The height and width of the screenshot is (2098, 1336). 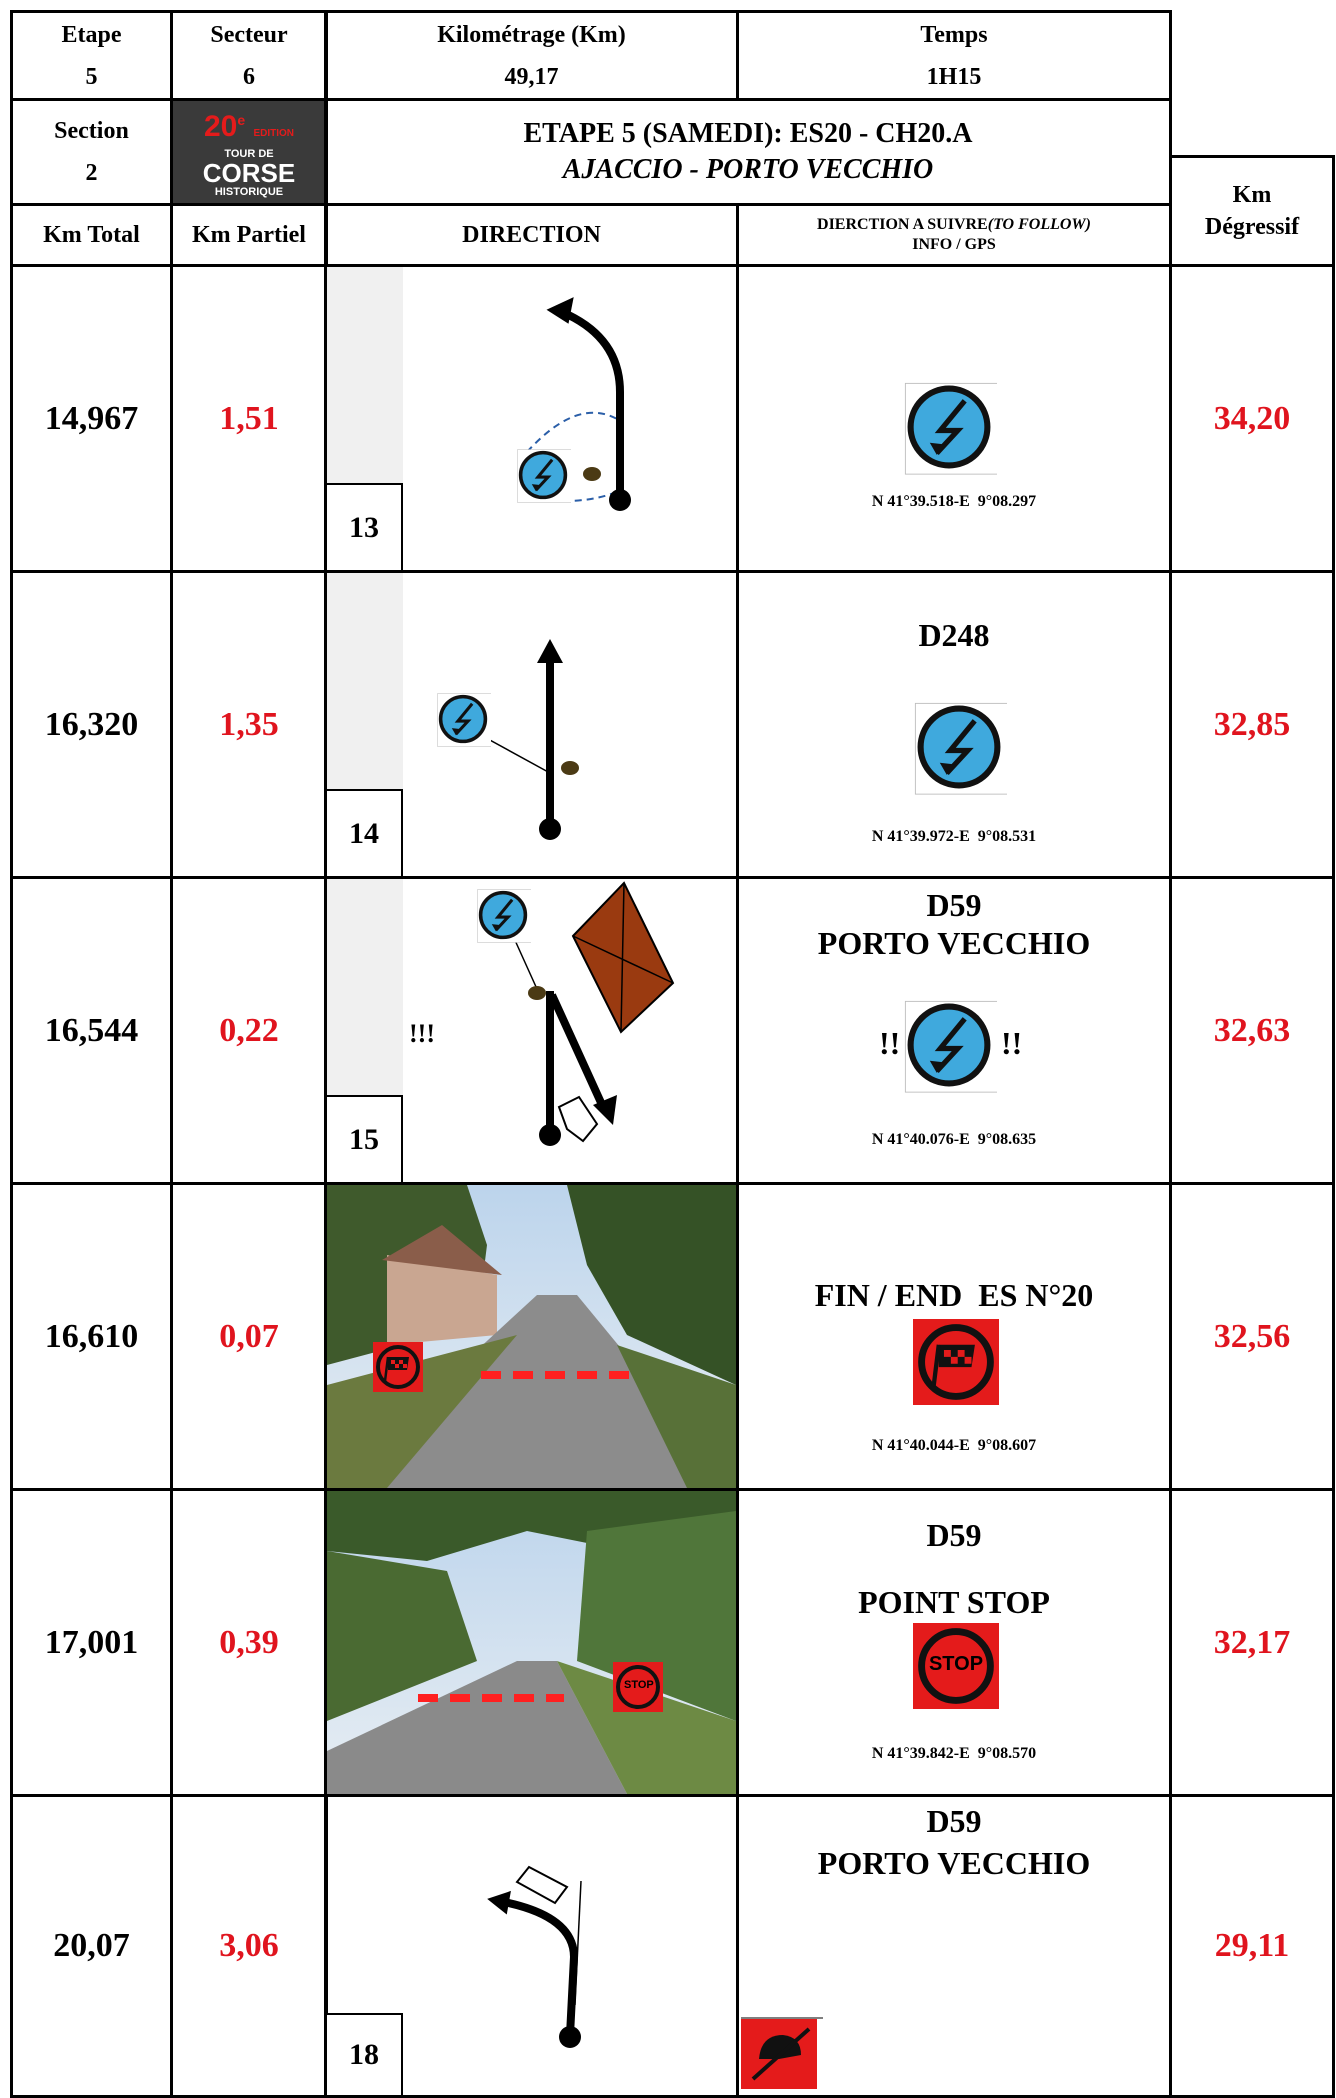 I want to click on subtitle: AJACCIO - PORTO VECCHIO, so click(x=748, y=169).